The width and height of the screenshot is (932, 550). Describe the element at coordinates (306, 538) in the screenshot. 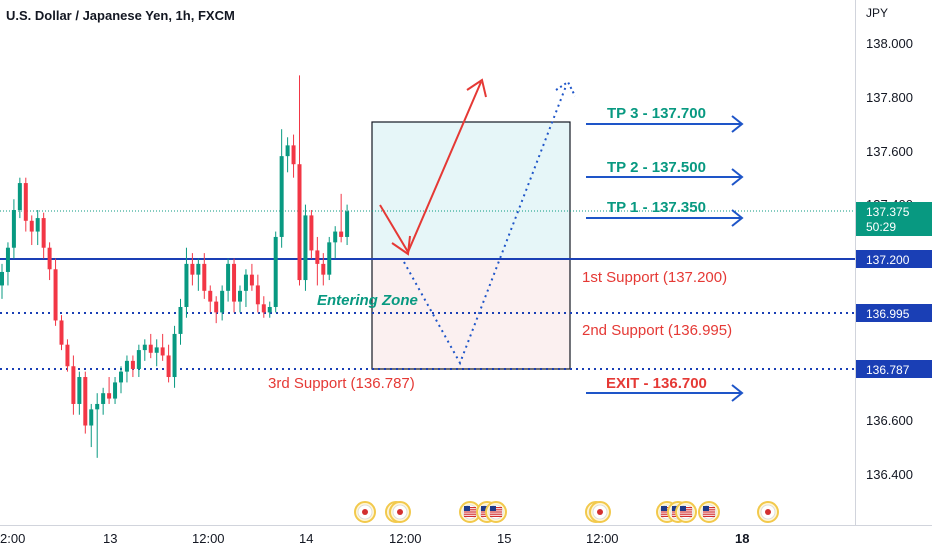

I see `time-label: 14` at that location.